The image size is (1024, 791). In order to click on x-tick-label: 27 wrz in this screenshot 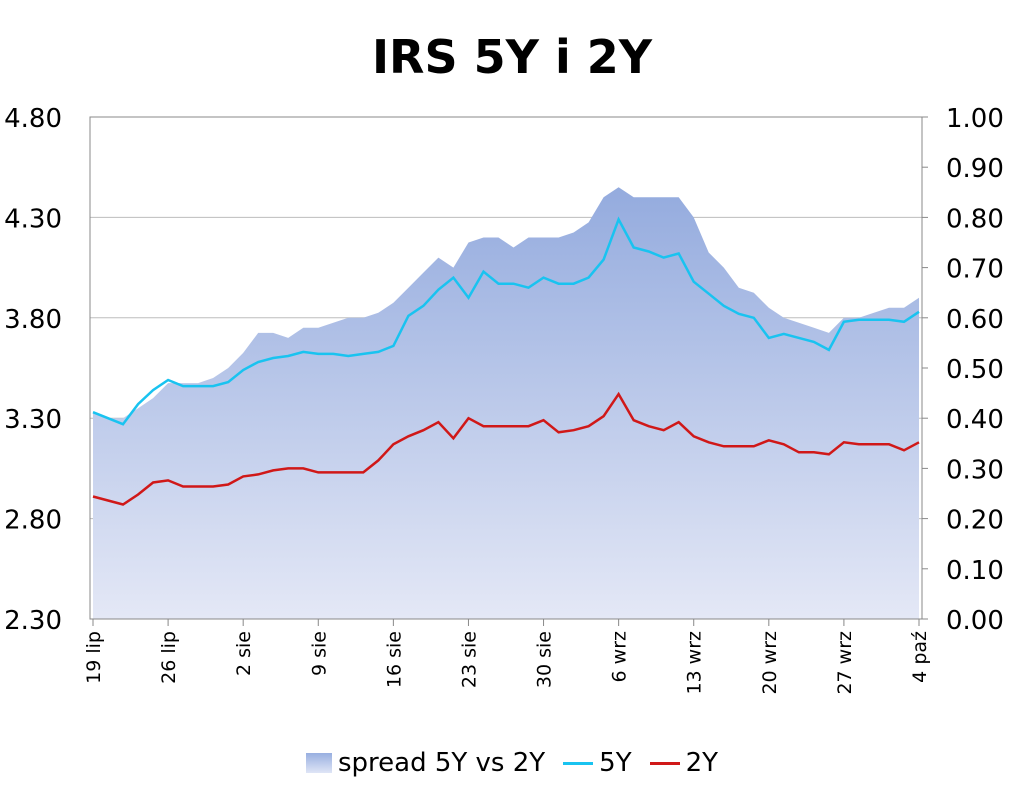, I will do `click(845, 663)`.